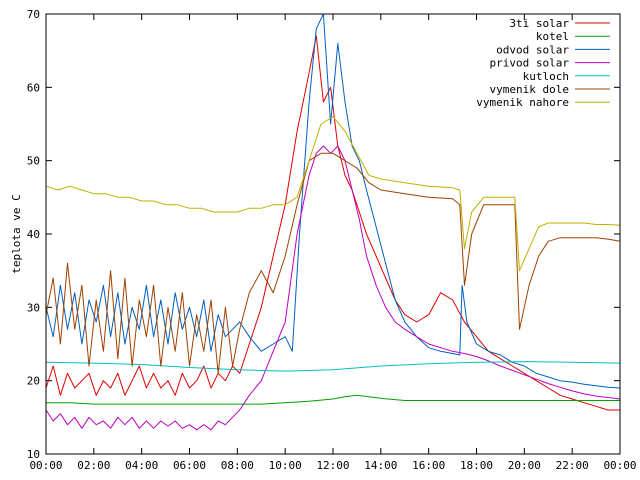  I want to click on y-tick-label: 10, so click(33, 454).